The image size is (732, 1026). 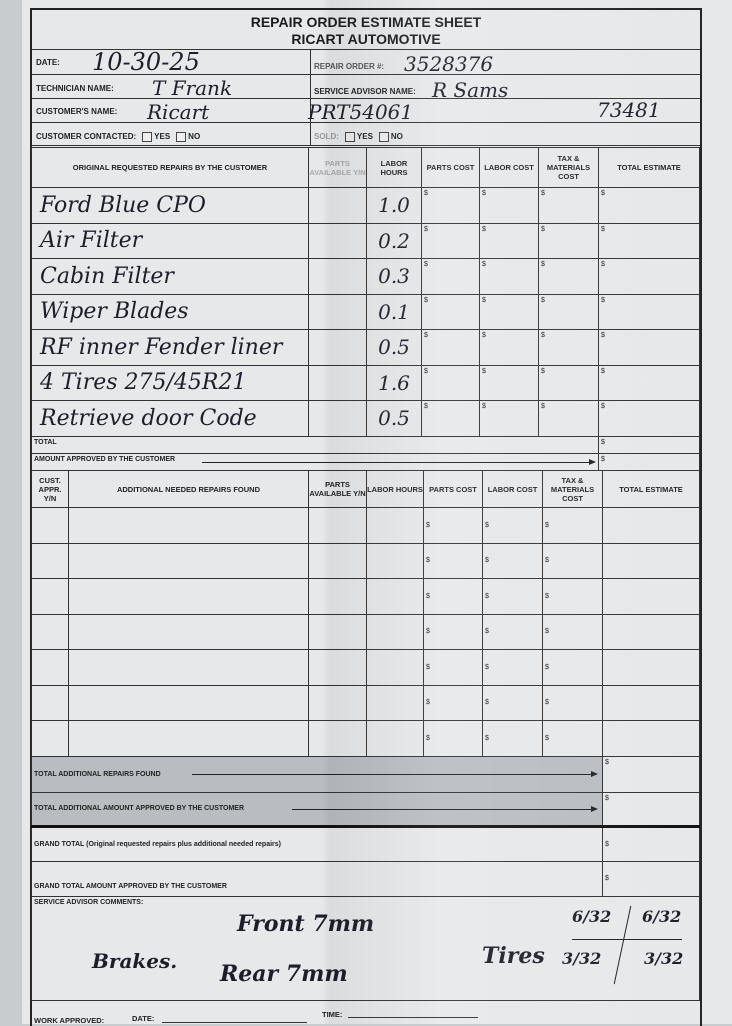 What do you see at coordinates (181, 137) in the screenshot?
I see `no-checkbox` at bounding box center [181, 137].